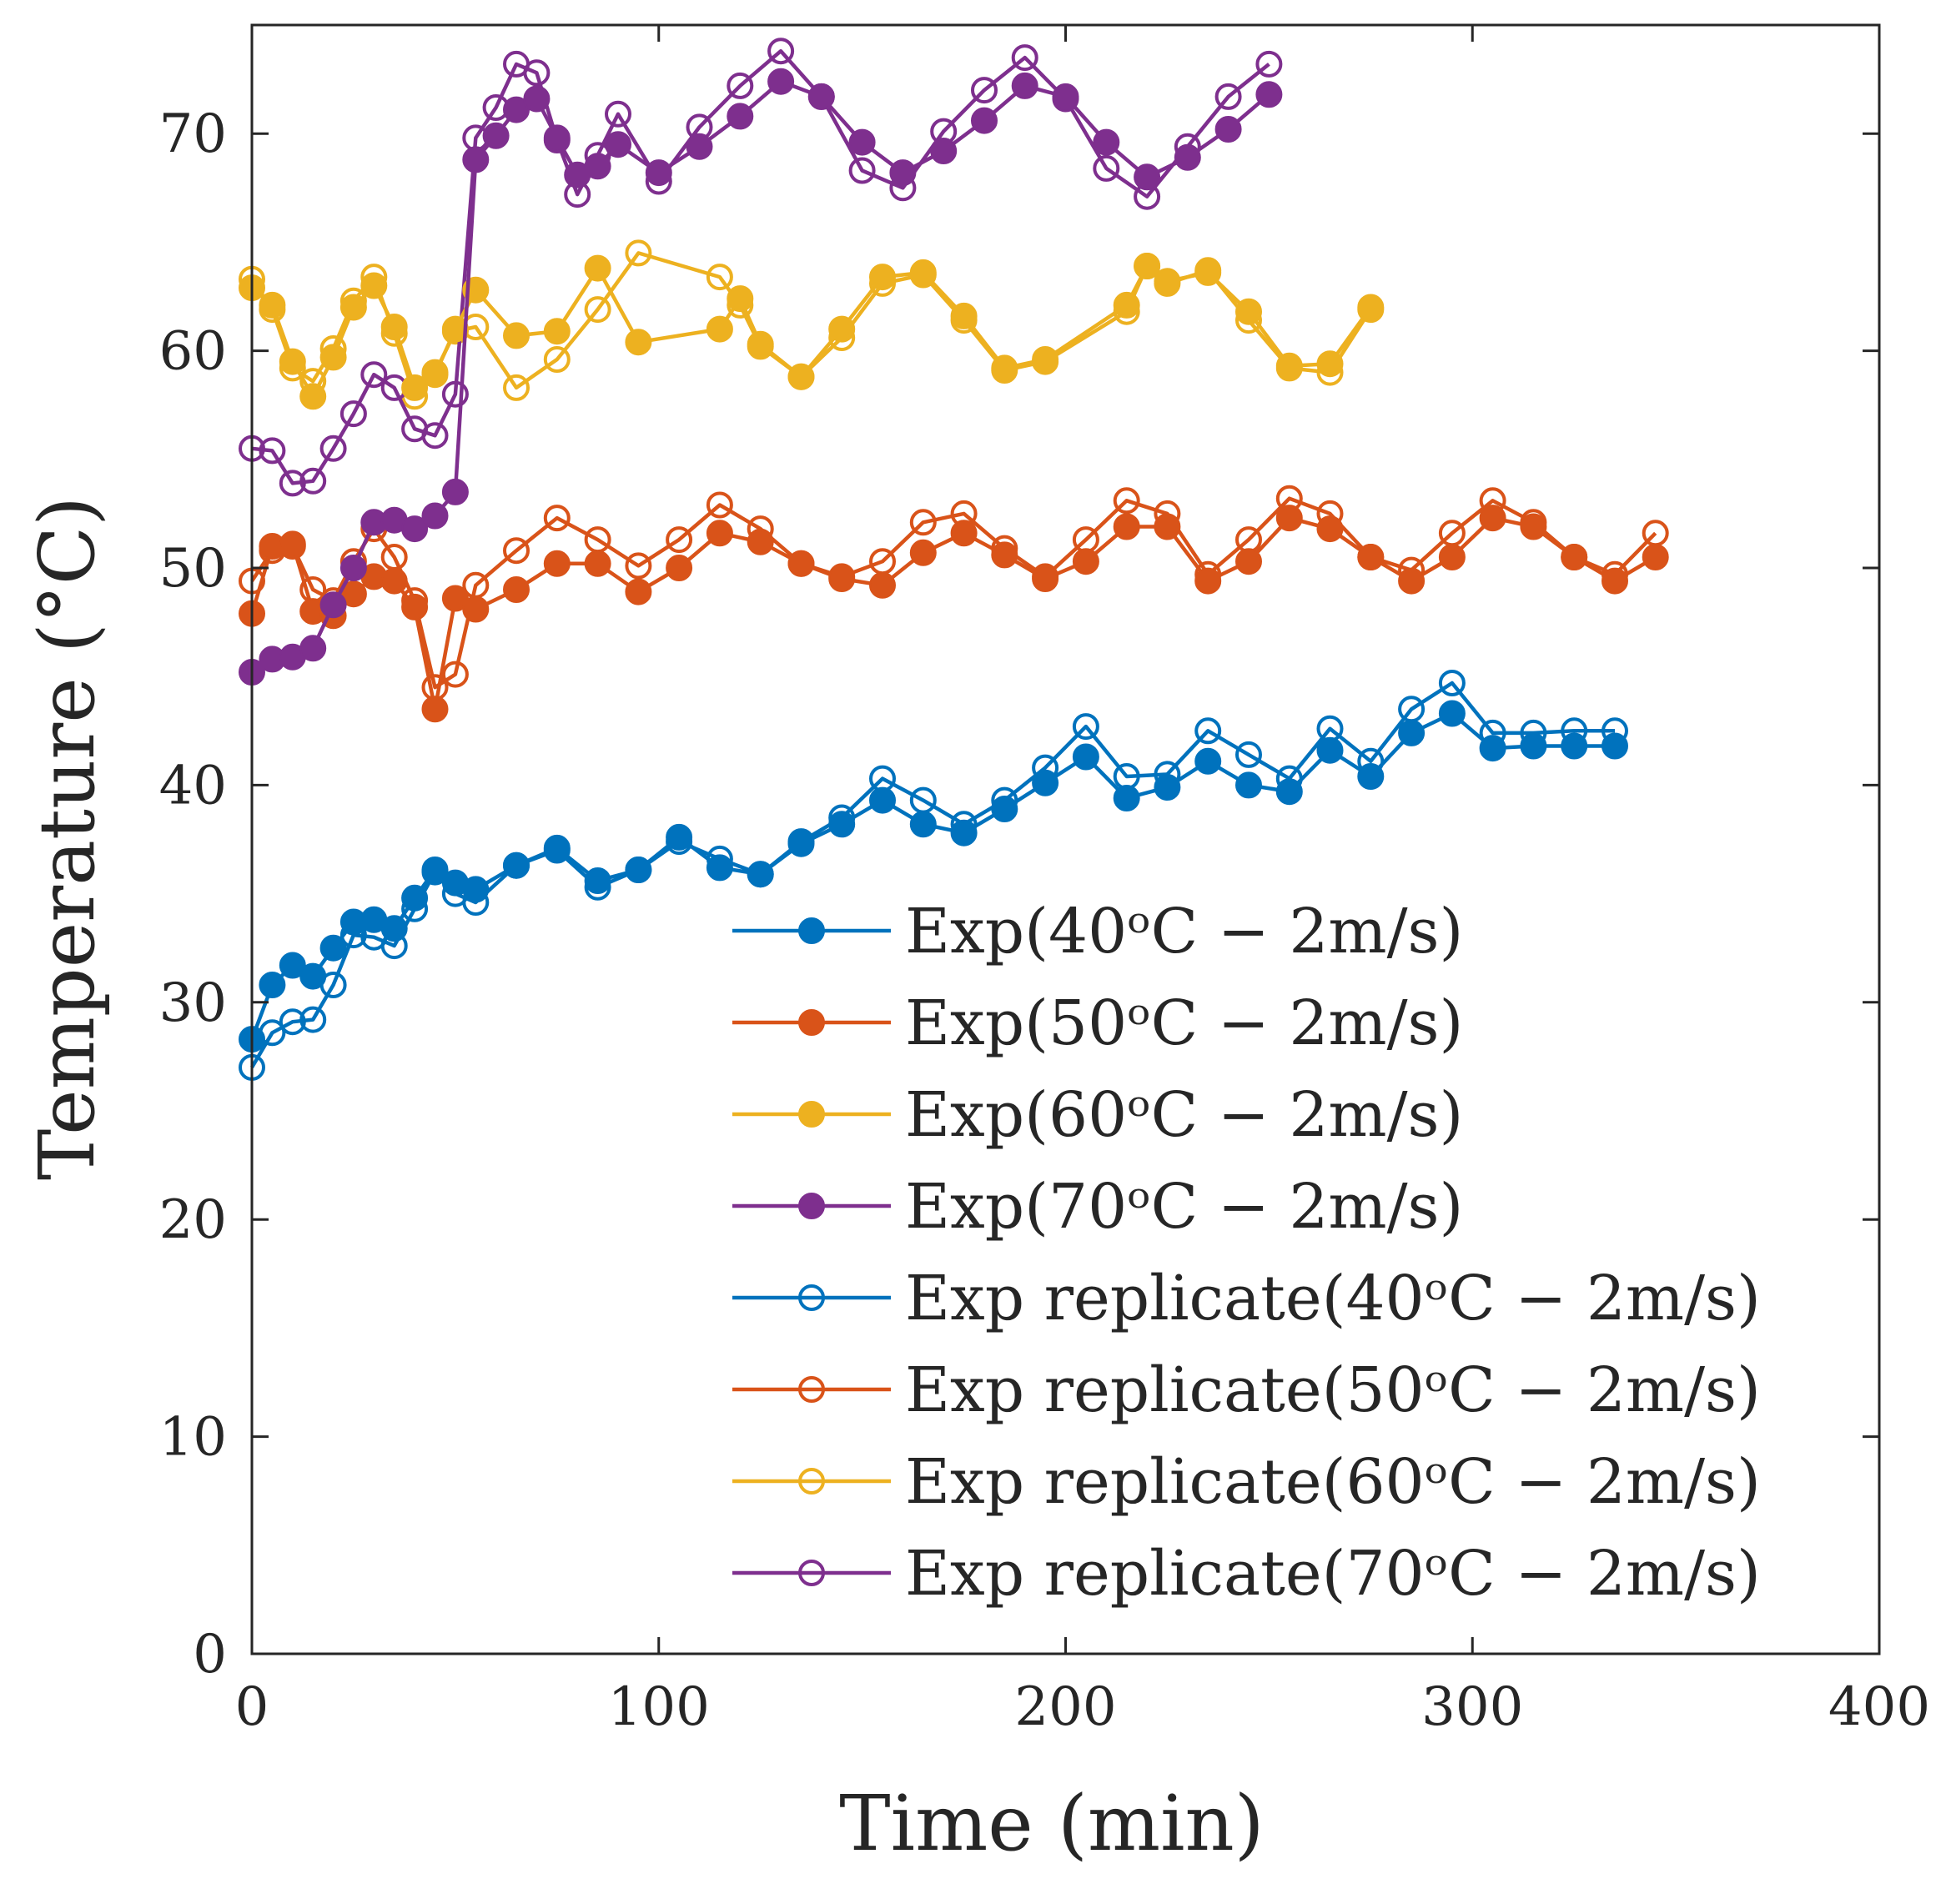  What do you see at coordinates (193, 785) in the screenshot?
I see `y-tick-label: 40` at bounding box center [193, 785].